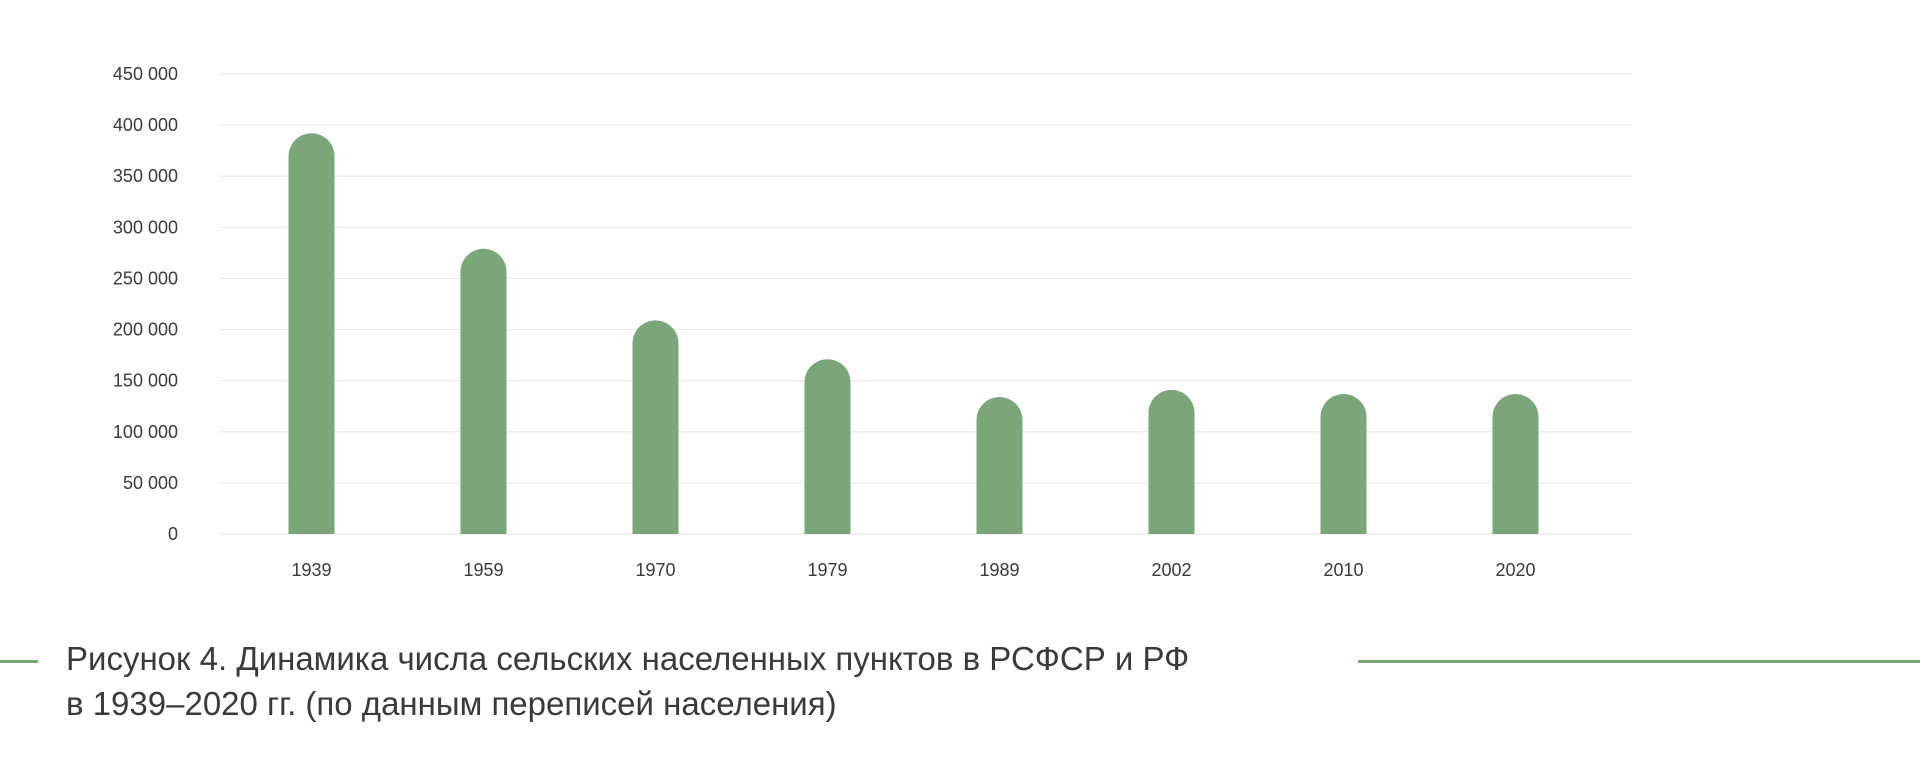 The height and width of the screenshot is (776, 1920). Describe the element at coordinates (19, 661) in the screenshot. I see `caption-accent-line-left` at that location.